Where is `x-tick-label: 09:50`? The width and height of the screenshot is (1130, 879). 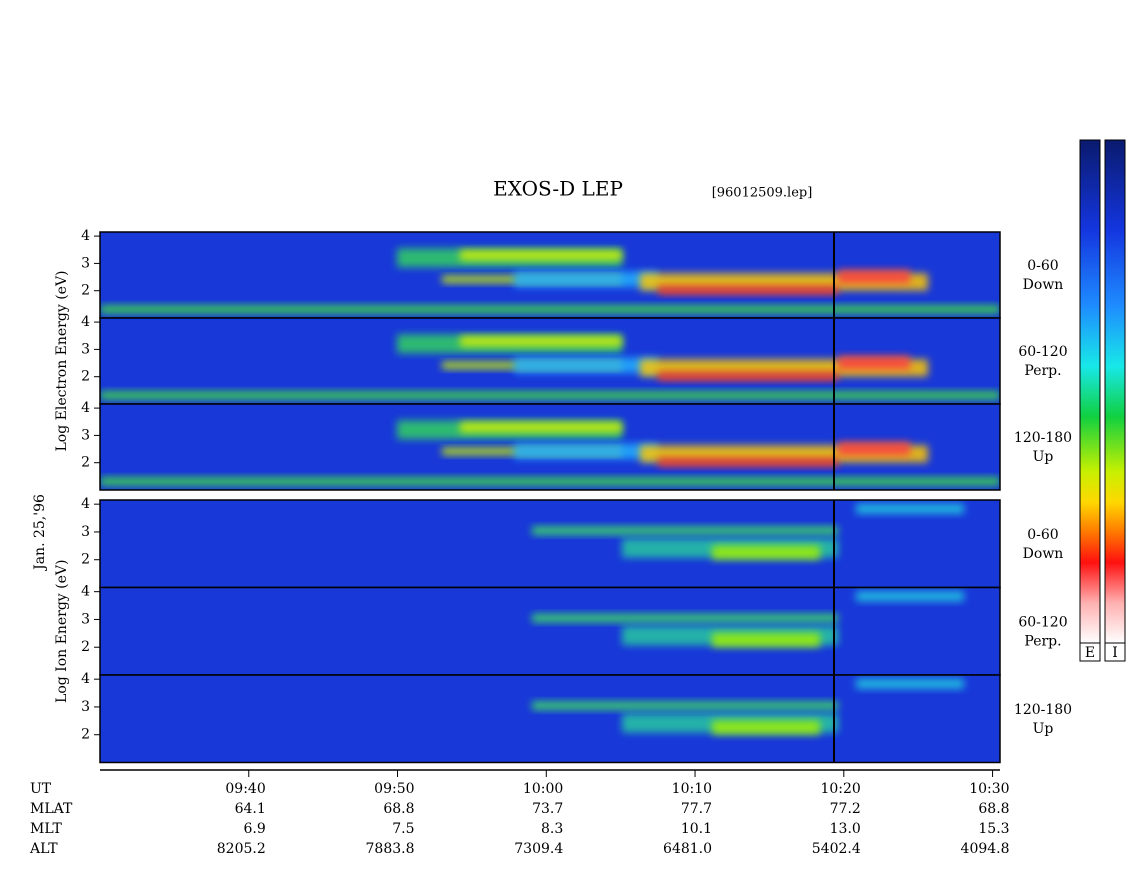
x-tick-label: 09:50 is located at coordinates (394, 789).